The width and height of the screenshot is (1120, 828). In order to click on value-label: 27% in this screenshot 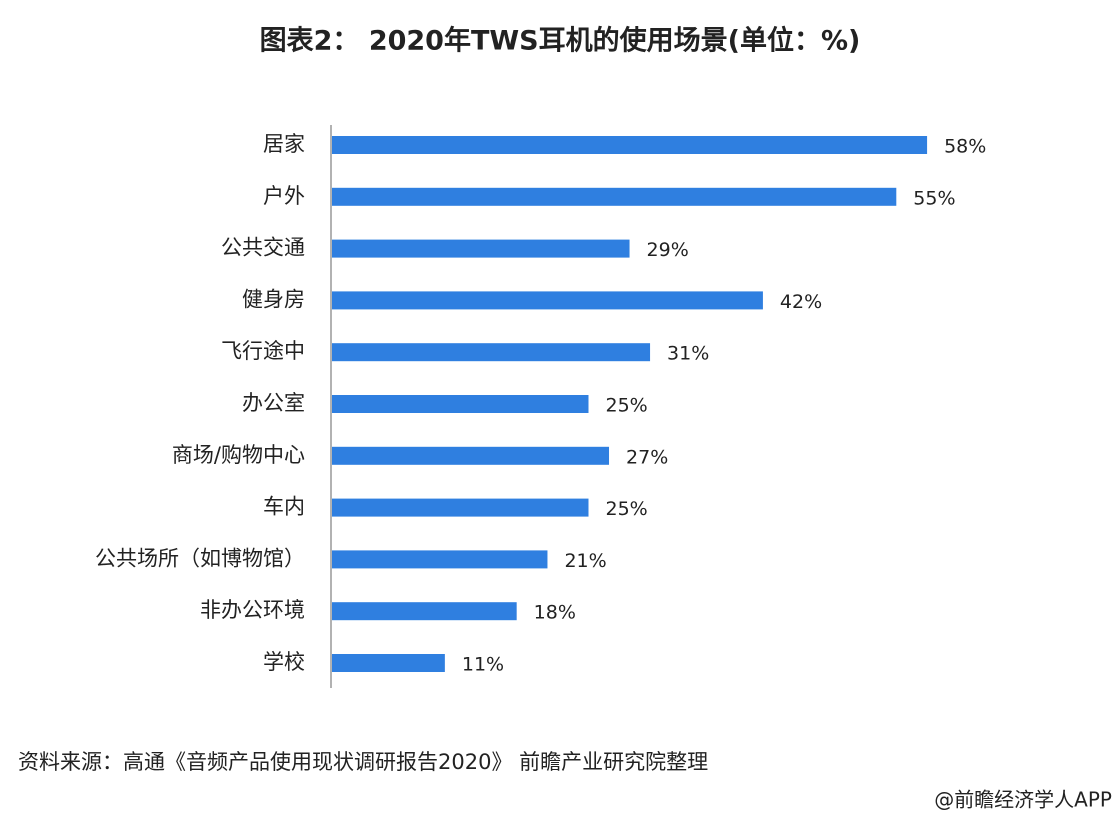, I will do `click(647, 457)`.